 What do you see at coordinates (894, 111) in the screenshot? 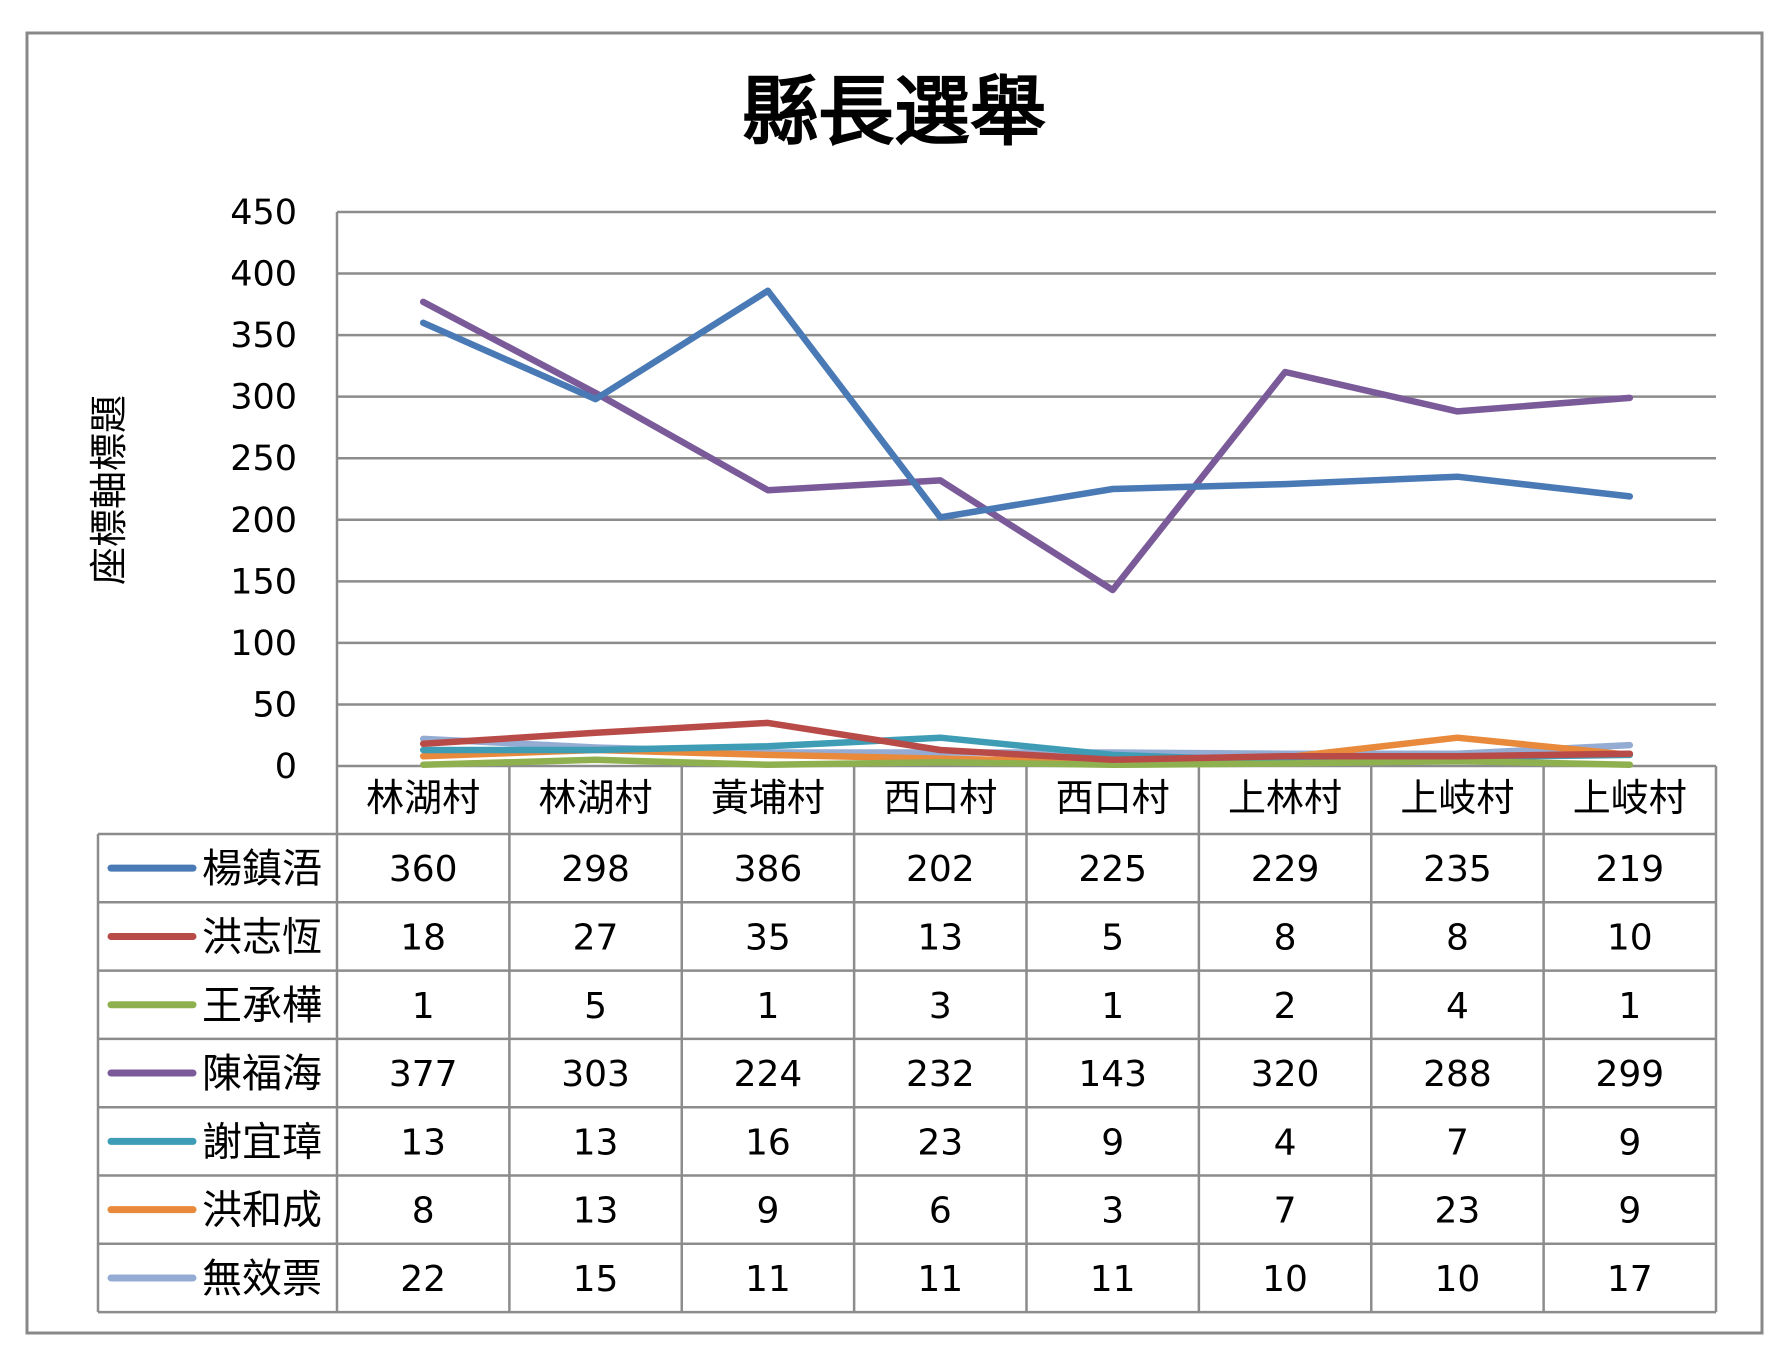
I see `chart-title: 縣長選舉` at bounding box center [894, 111].